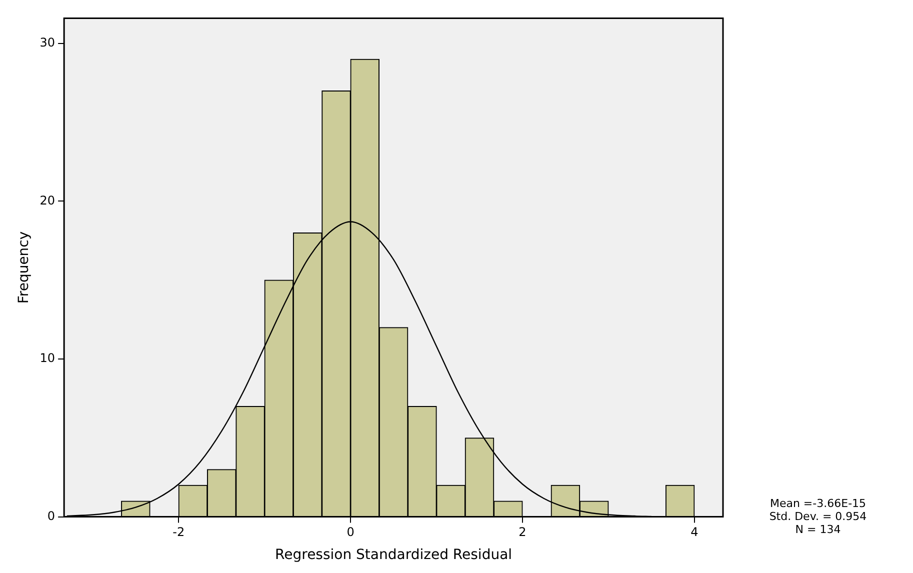 This screenshot has width=913, height=573. What do you see at coordinates (178, 532) in the screenshot?
I see `x-tick-label: -2` at bounding box center [178, 532].